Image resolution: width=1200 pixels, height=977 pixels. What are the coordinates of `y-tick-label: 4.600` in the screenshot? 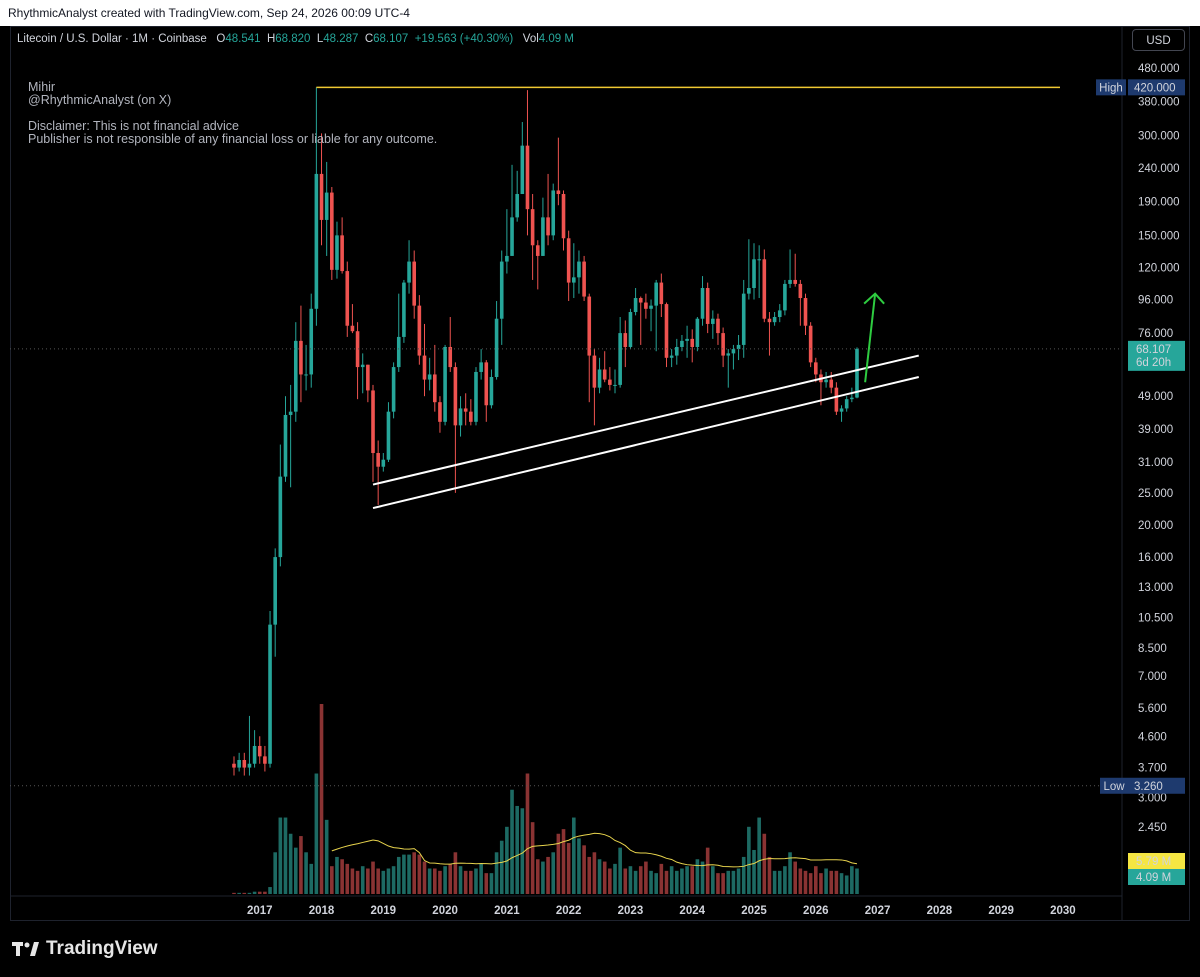 It's located at (1152, 737).